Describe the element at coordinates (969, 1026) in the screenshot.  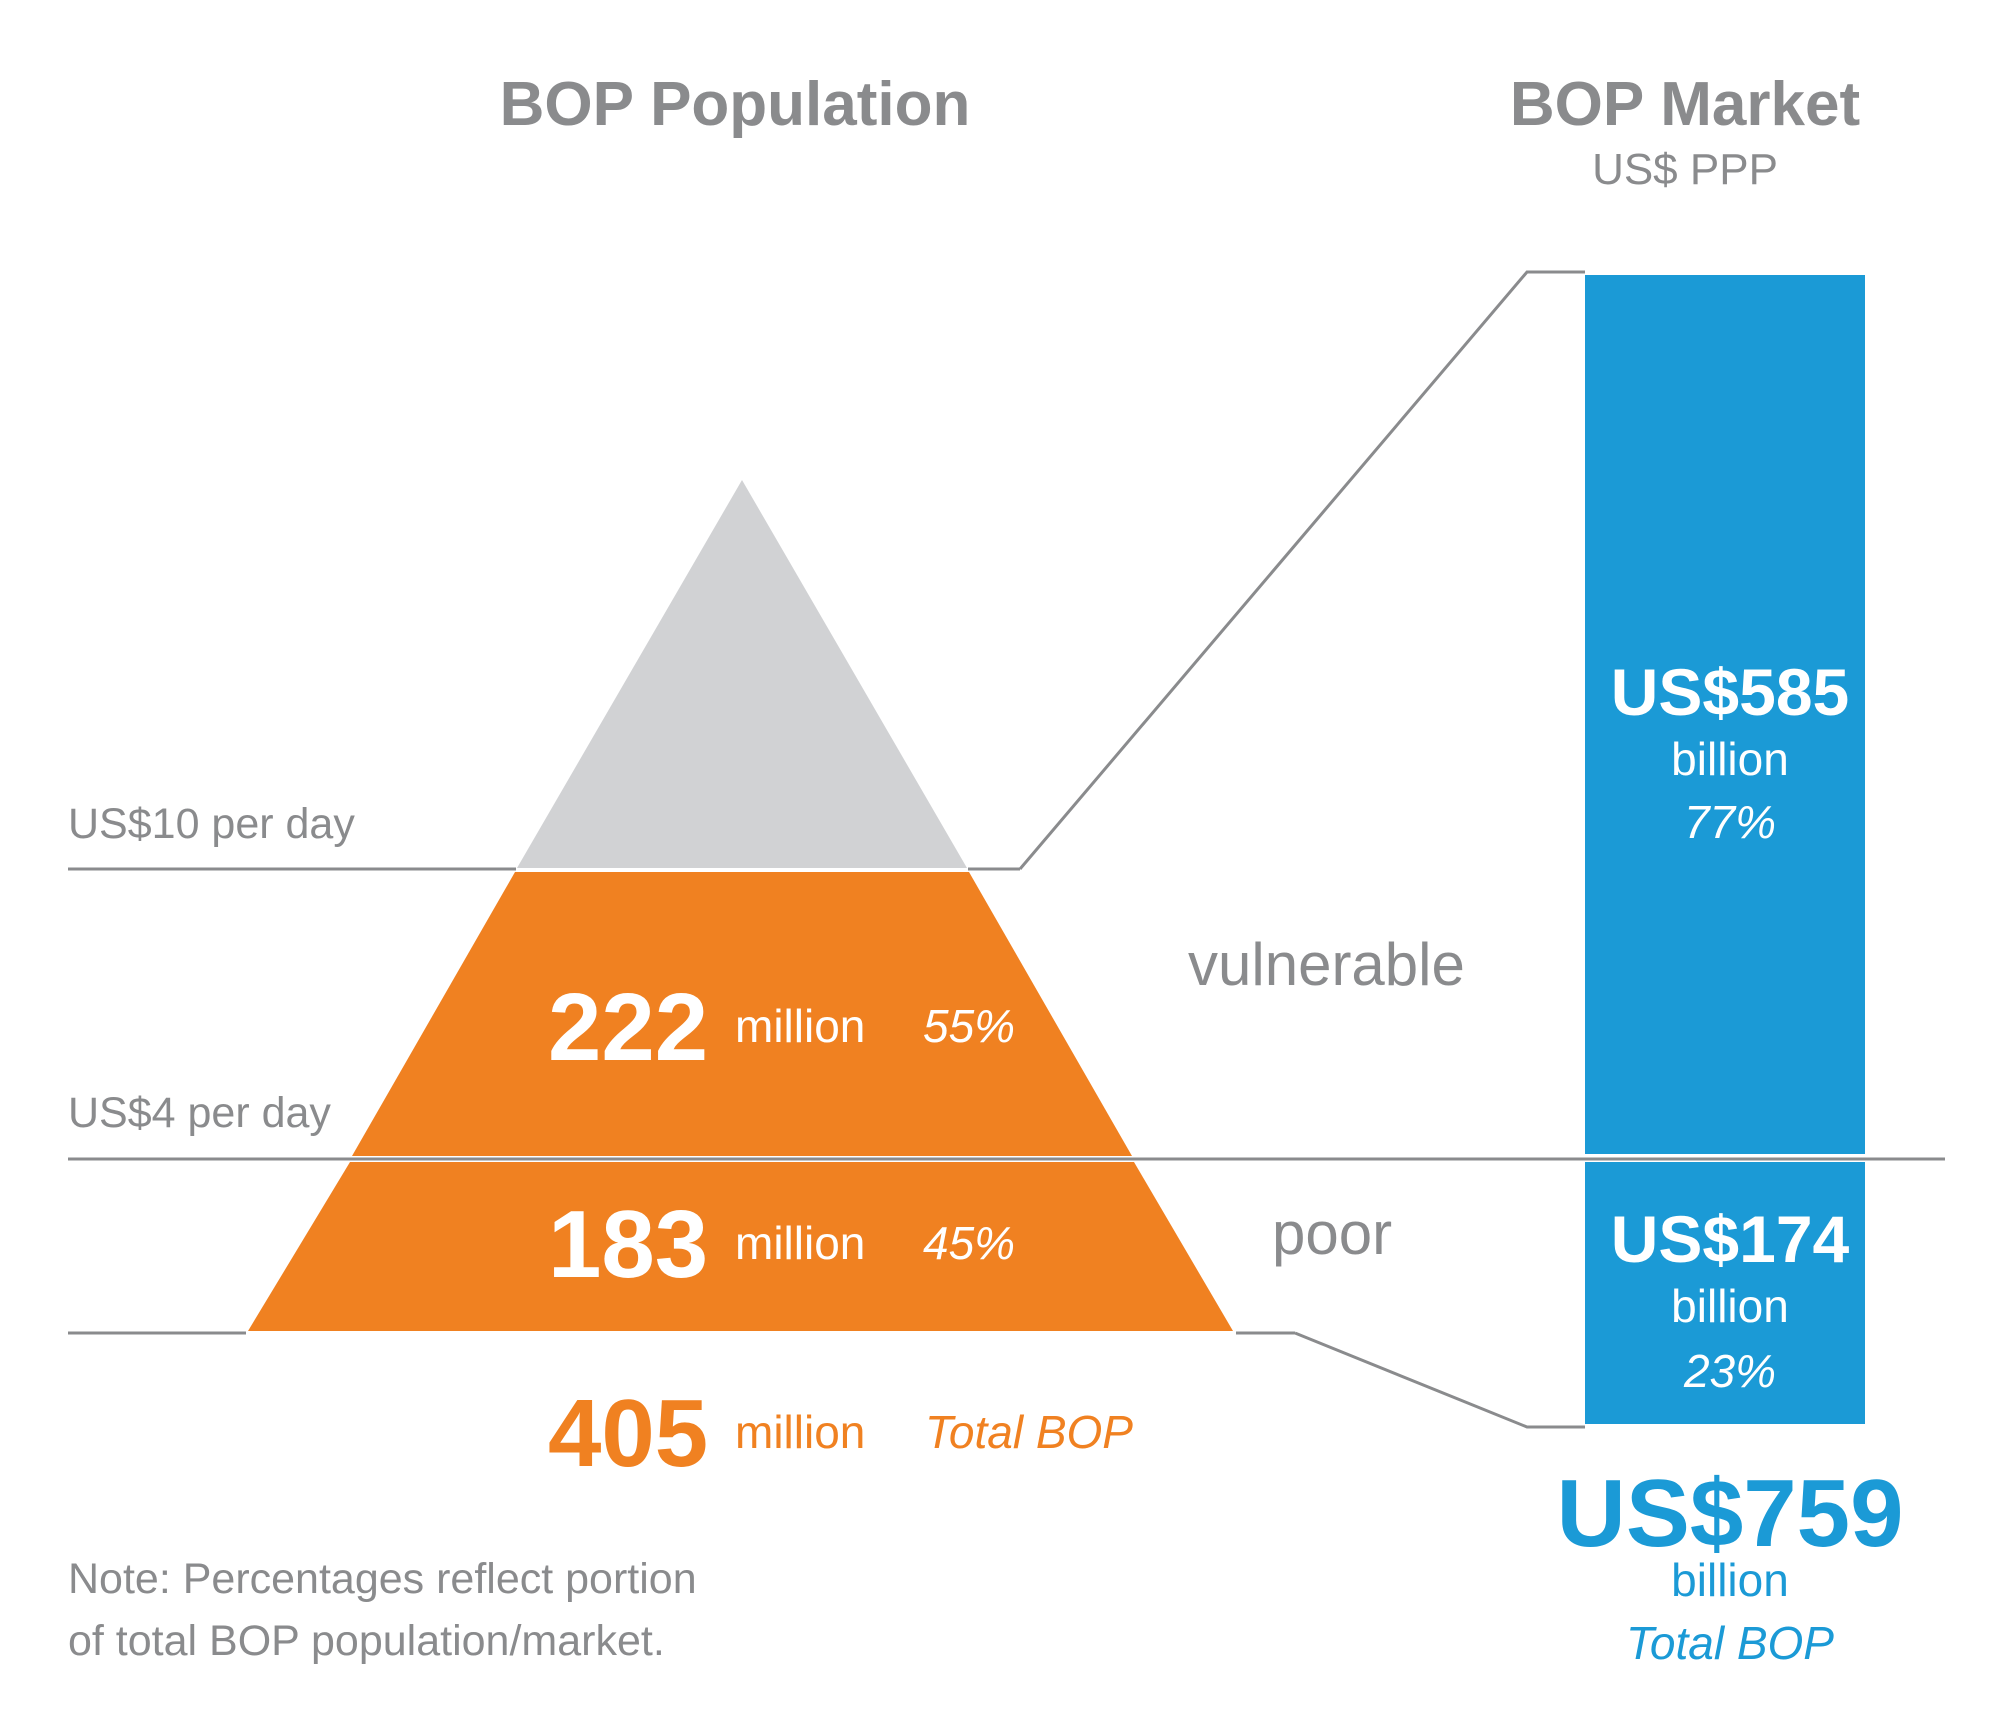
I see `vulnerable-population-percent: 55%` at that location.